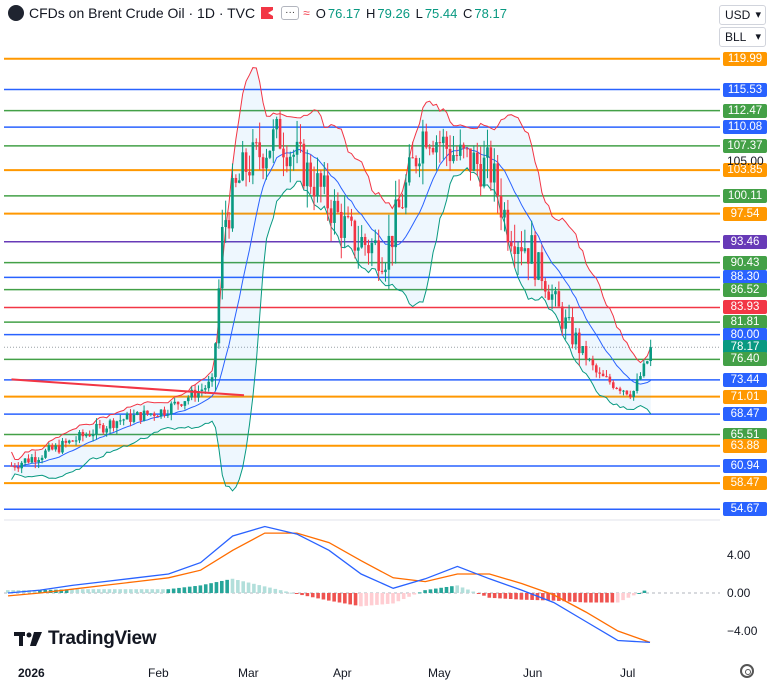 The image size is (772, 686). Describe the element at coordinates (267, 13) in the screenshot. I see `flag-icon` at that location.